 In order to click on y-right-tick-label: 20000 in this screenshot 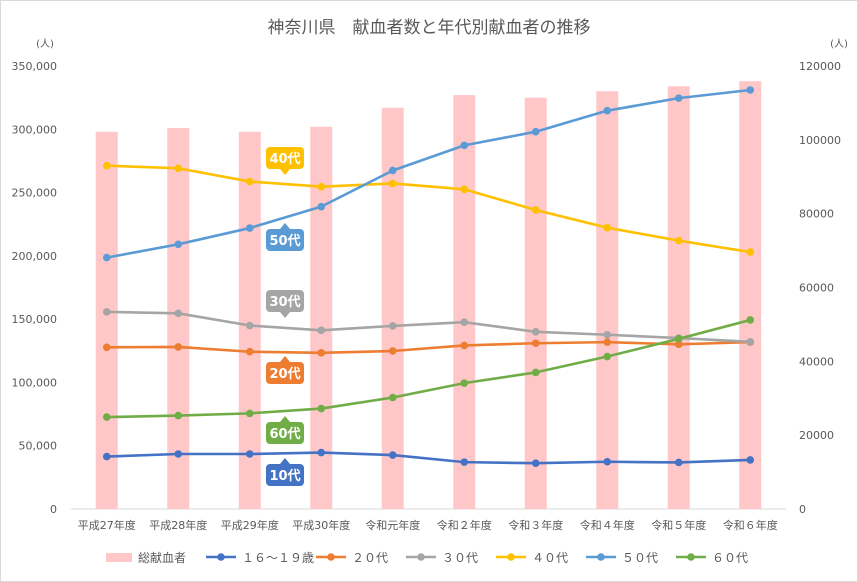, I will do `click(816, 435)`.